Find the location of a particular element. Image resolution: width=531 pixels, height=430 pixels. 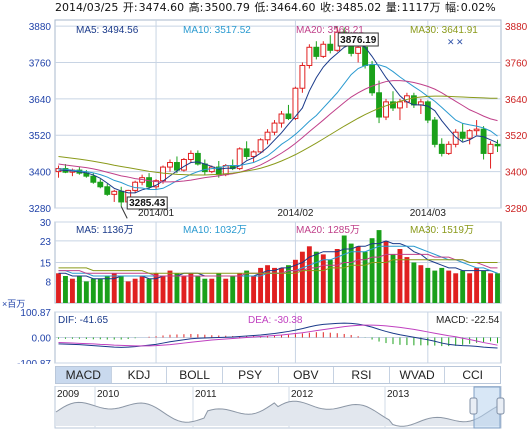

low-label: 3285.43 is located at coordinates (147, 203).